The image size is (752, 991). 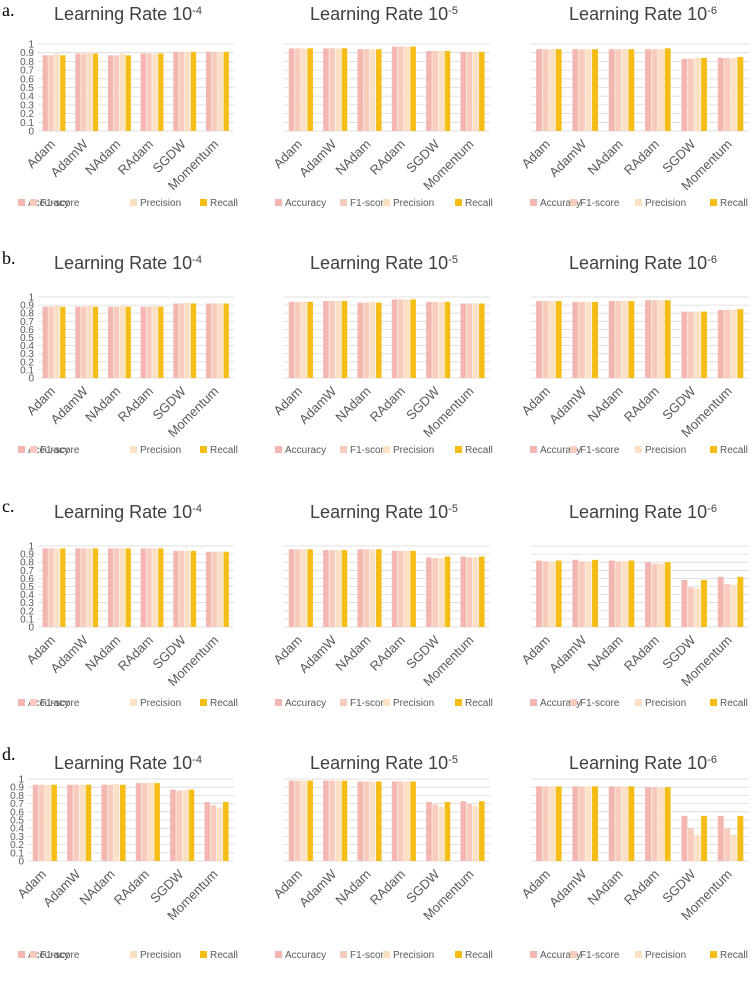 What do you see at coordinates (31, 132) in the screenshot?
I see `y-tick-label: 0` at bounding box center [31, 132].